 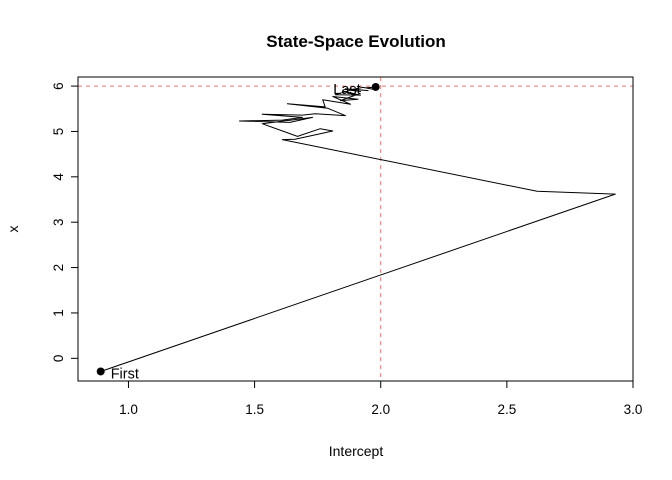 What do you see at coordinates (58, 132) in the screenshot?
I see `y-tick-label: 5` at bounding box center [58, 132].